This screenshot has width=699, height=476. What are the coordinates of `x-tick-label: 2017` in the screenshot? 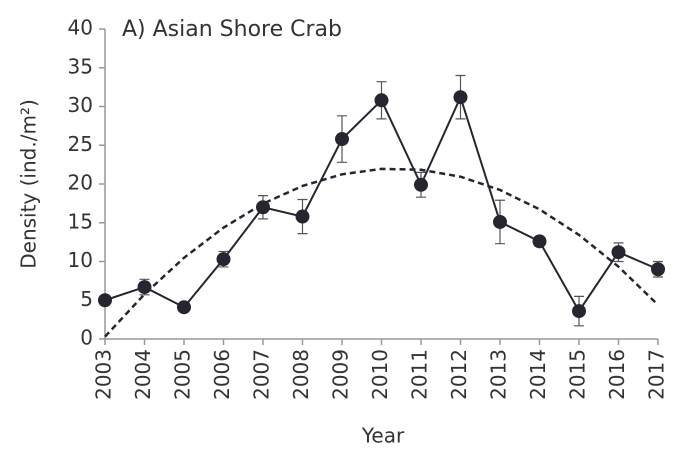 It's located at (657, 374).